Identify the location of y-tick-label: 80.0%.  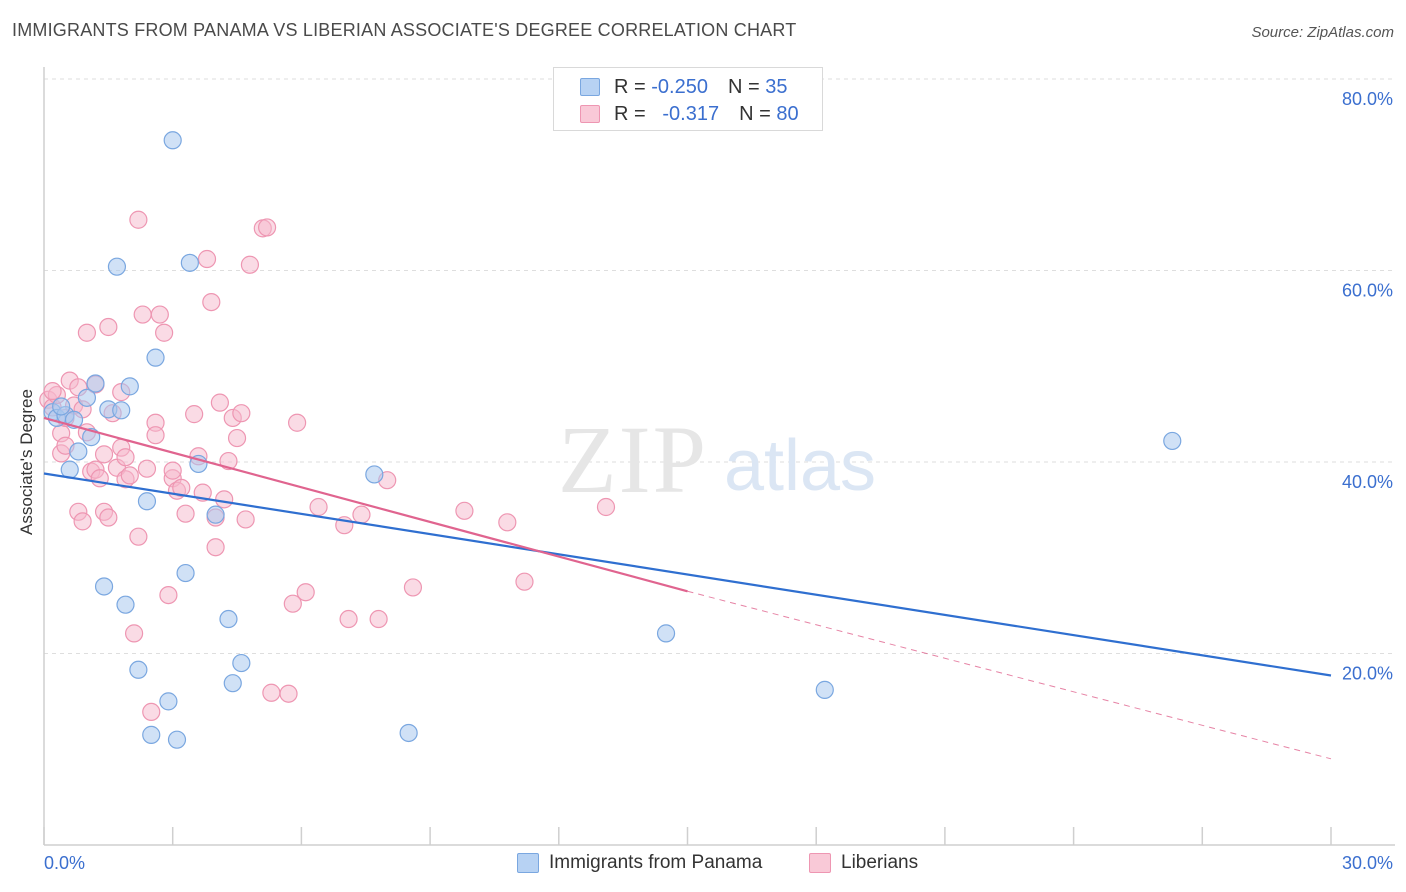
(1367, 99).